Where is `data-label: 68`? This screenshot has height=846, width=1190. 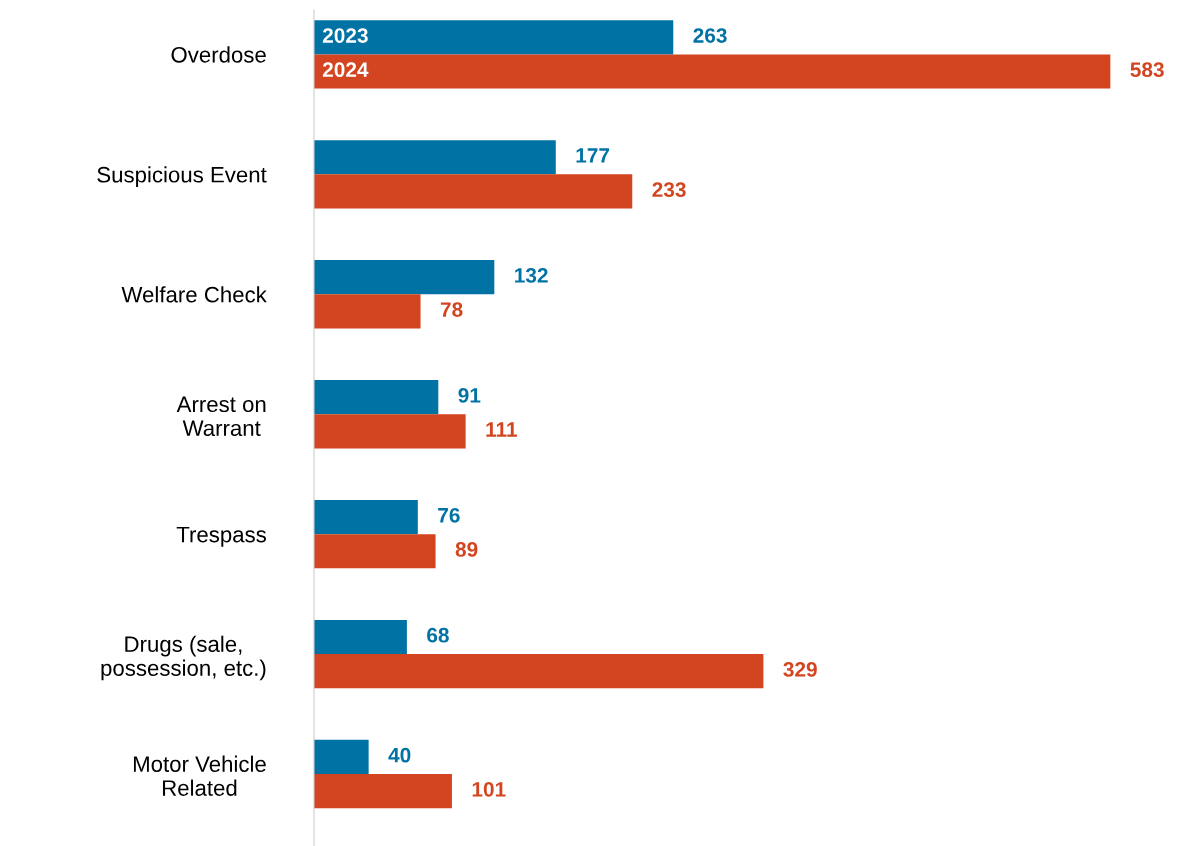
data-label: 68 is located at coordinates (438, 635).